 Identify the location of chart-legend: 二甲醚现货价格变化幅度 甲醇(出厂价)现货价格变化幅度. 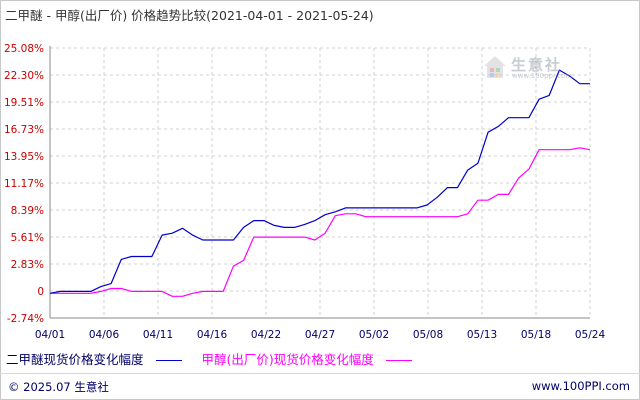
(217, 358).